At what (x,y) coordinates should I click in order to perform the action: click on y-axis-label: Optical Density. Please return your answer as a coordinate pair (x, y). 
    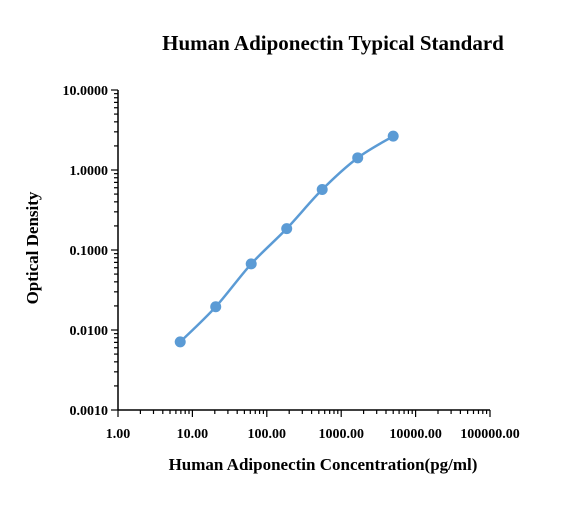
    Looking at the image, I should click on (32, 247).